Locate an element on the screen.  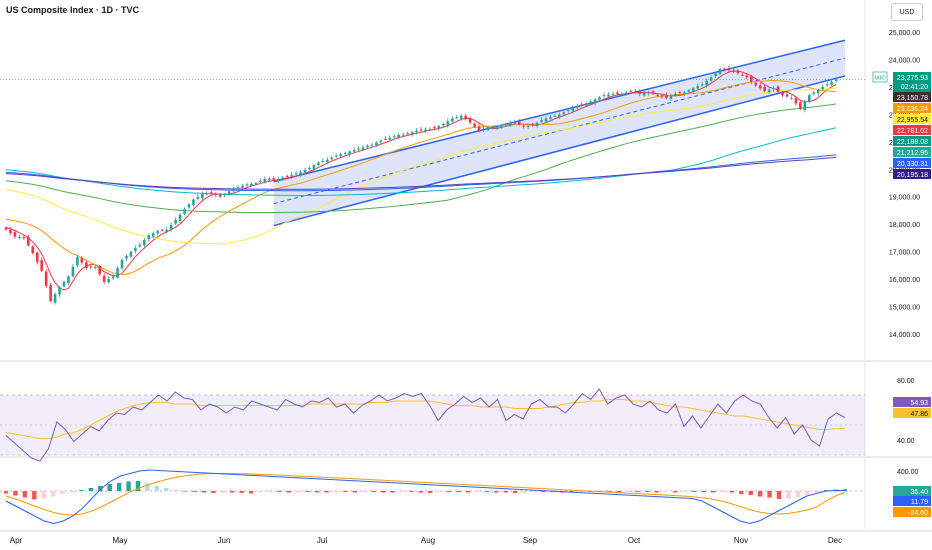
currency-button: USD is located at coordinates (907, 12).